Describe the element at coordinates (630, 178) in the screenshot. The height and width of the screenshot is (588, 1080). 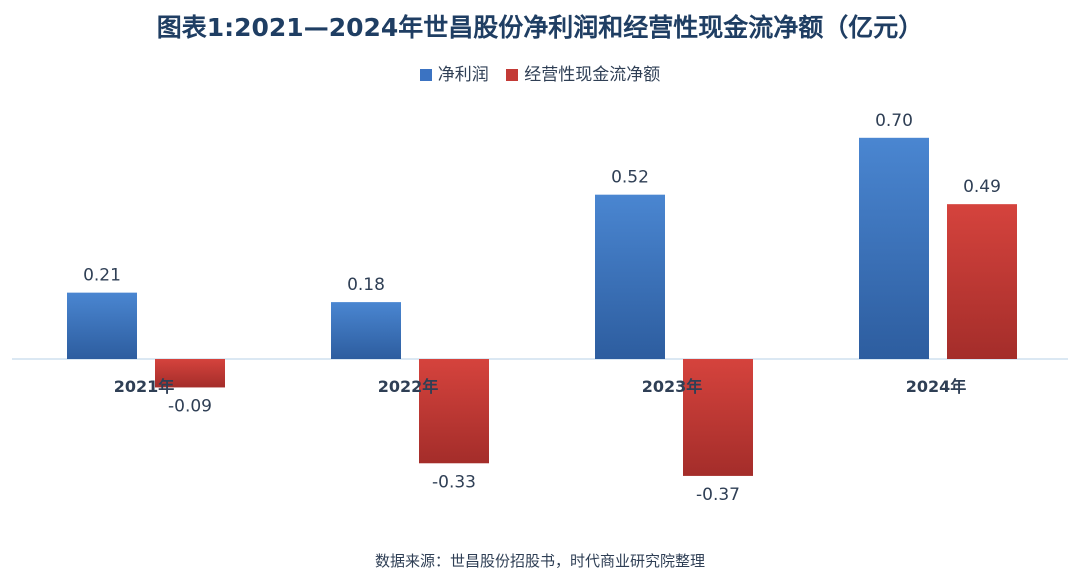
I see `data-label-net-profit-2023: 0.52` at that location.